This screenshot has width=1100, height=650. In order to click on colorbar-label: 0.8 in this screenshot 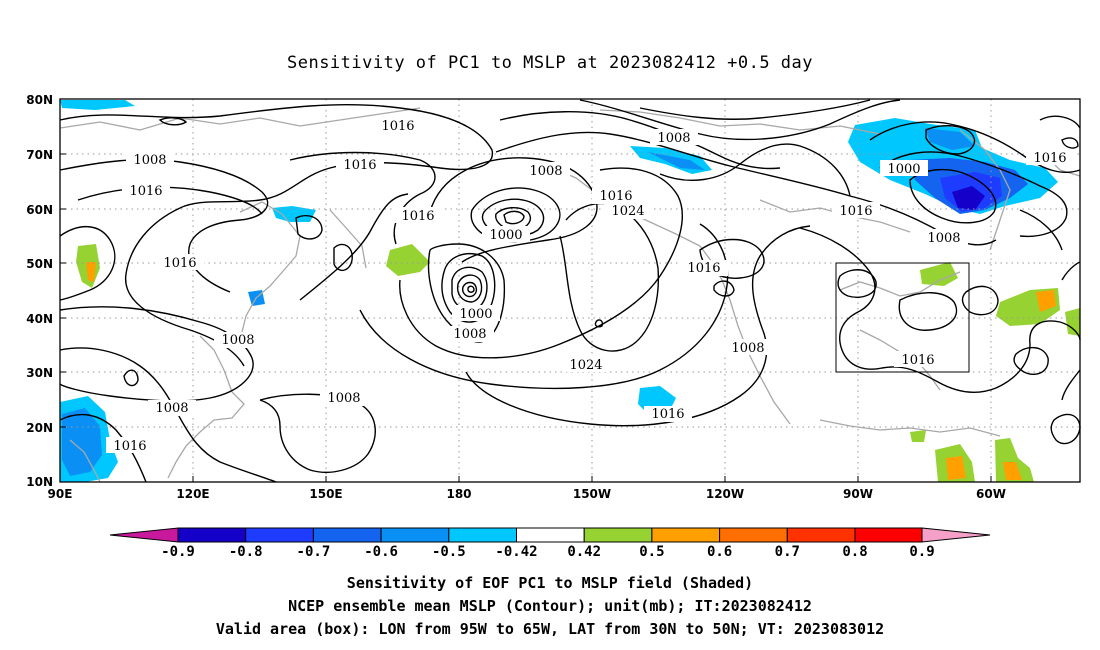, I will do `click(854, 552)`.